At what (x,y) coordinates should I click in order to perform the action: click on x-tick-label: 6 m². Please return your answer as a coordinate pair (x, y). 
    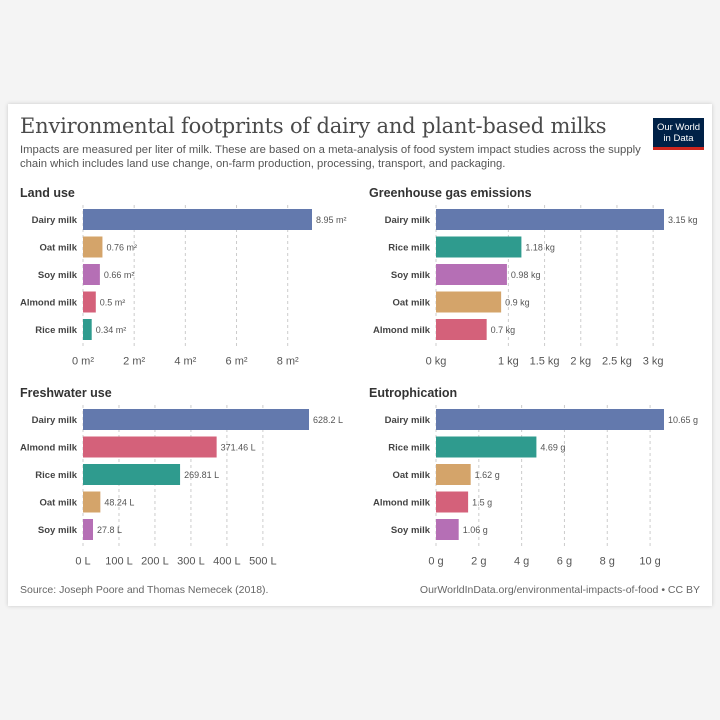
    Looking at the image, I should click on (237, 362).